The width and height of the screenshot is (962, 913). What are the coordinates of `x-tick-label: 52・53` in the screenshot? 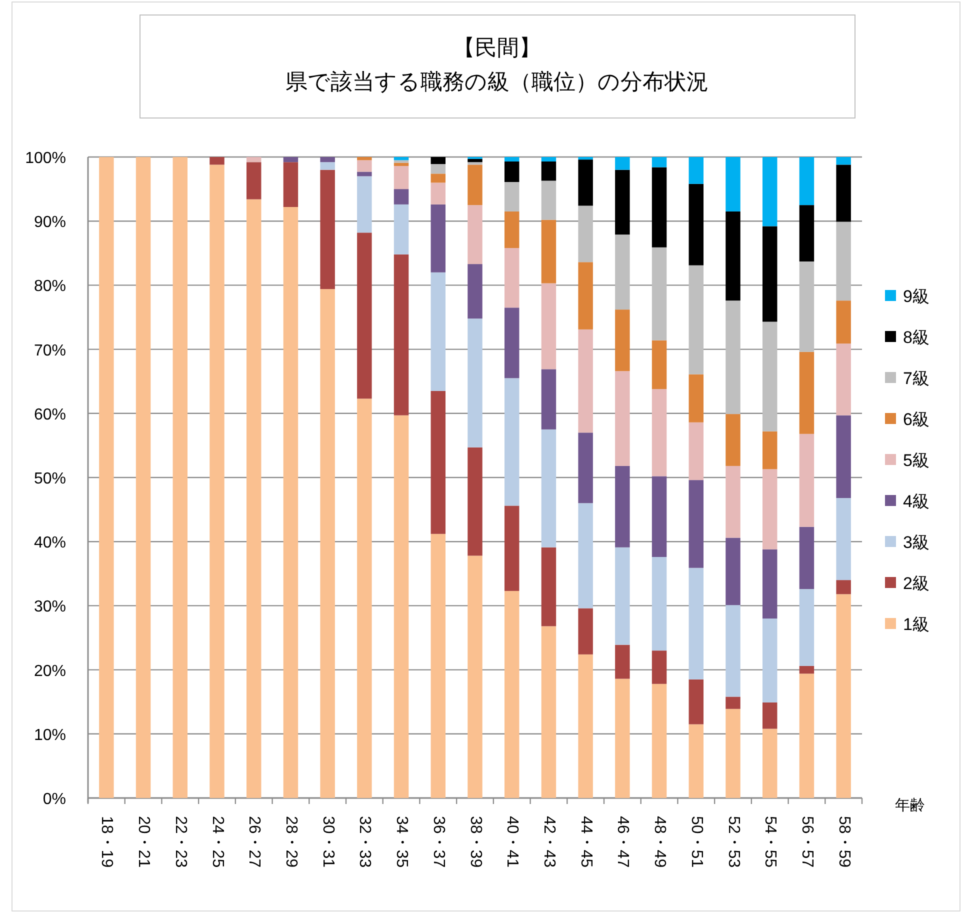 It's located at (733, 842).